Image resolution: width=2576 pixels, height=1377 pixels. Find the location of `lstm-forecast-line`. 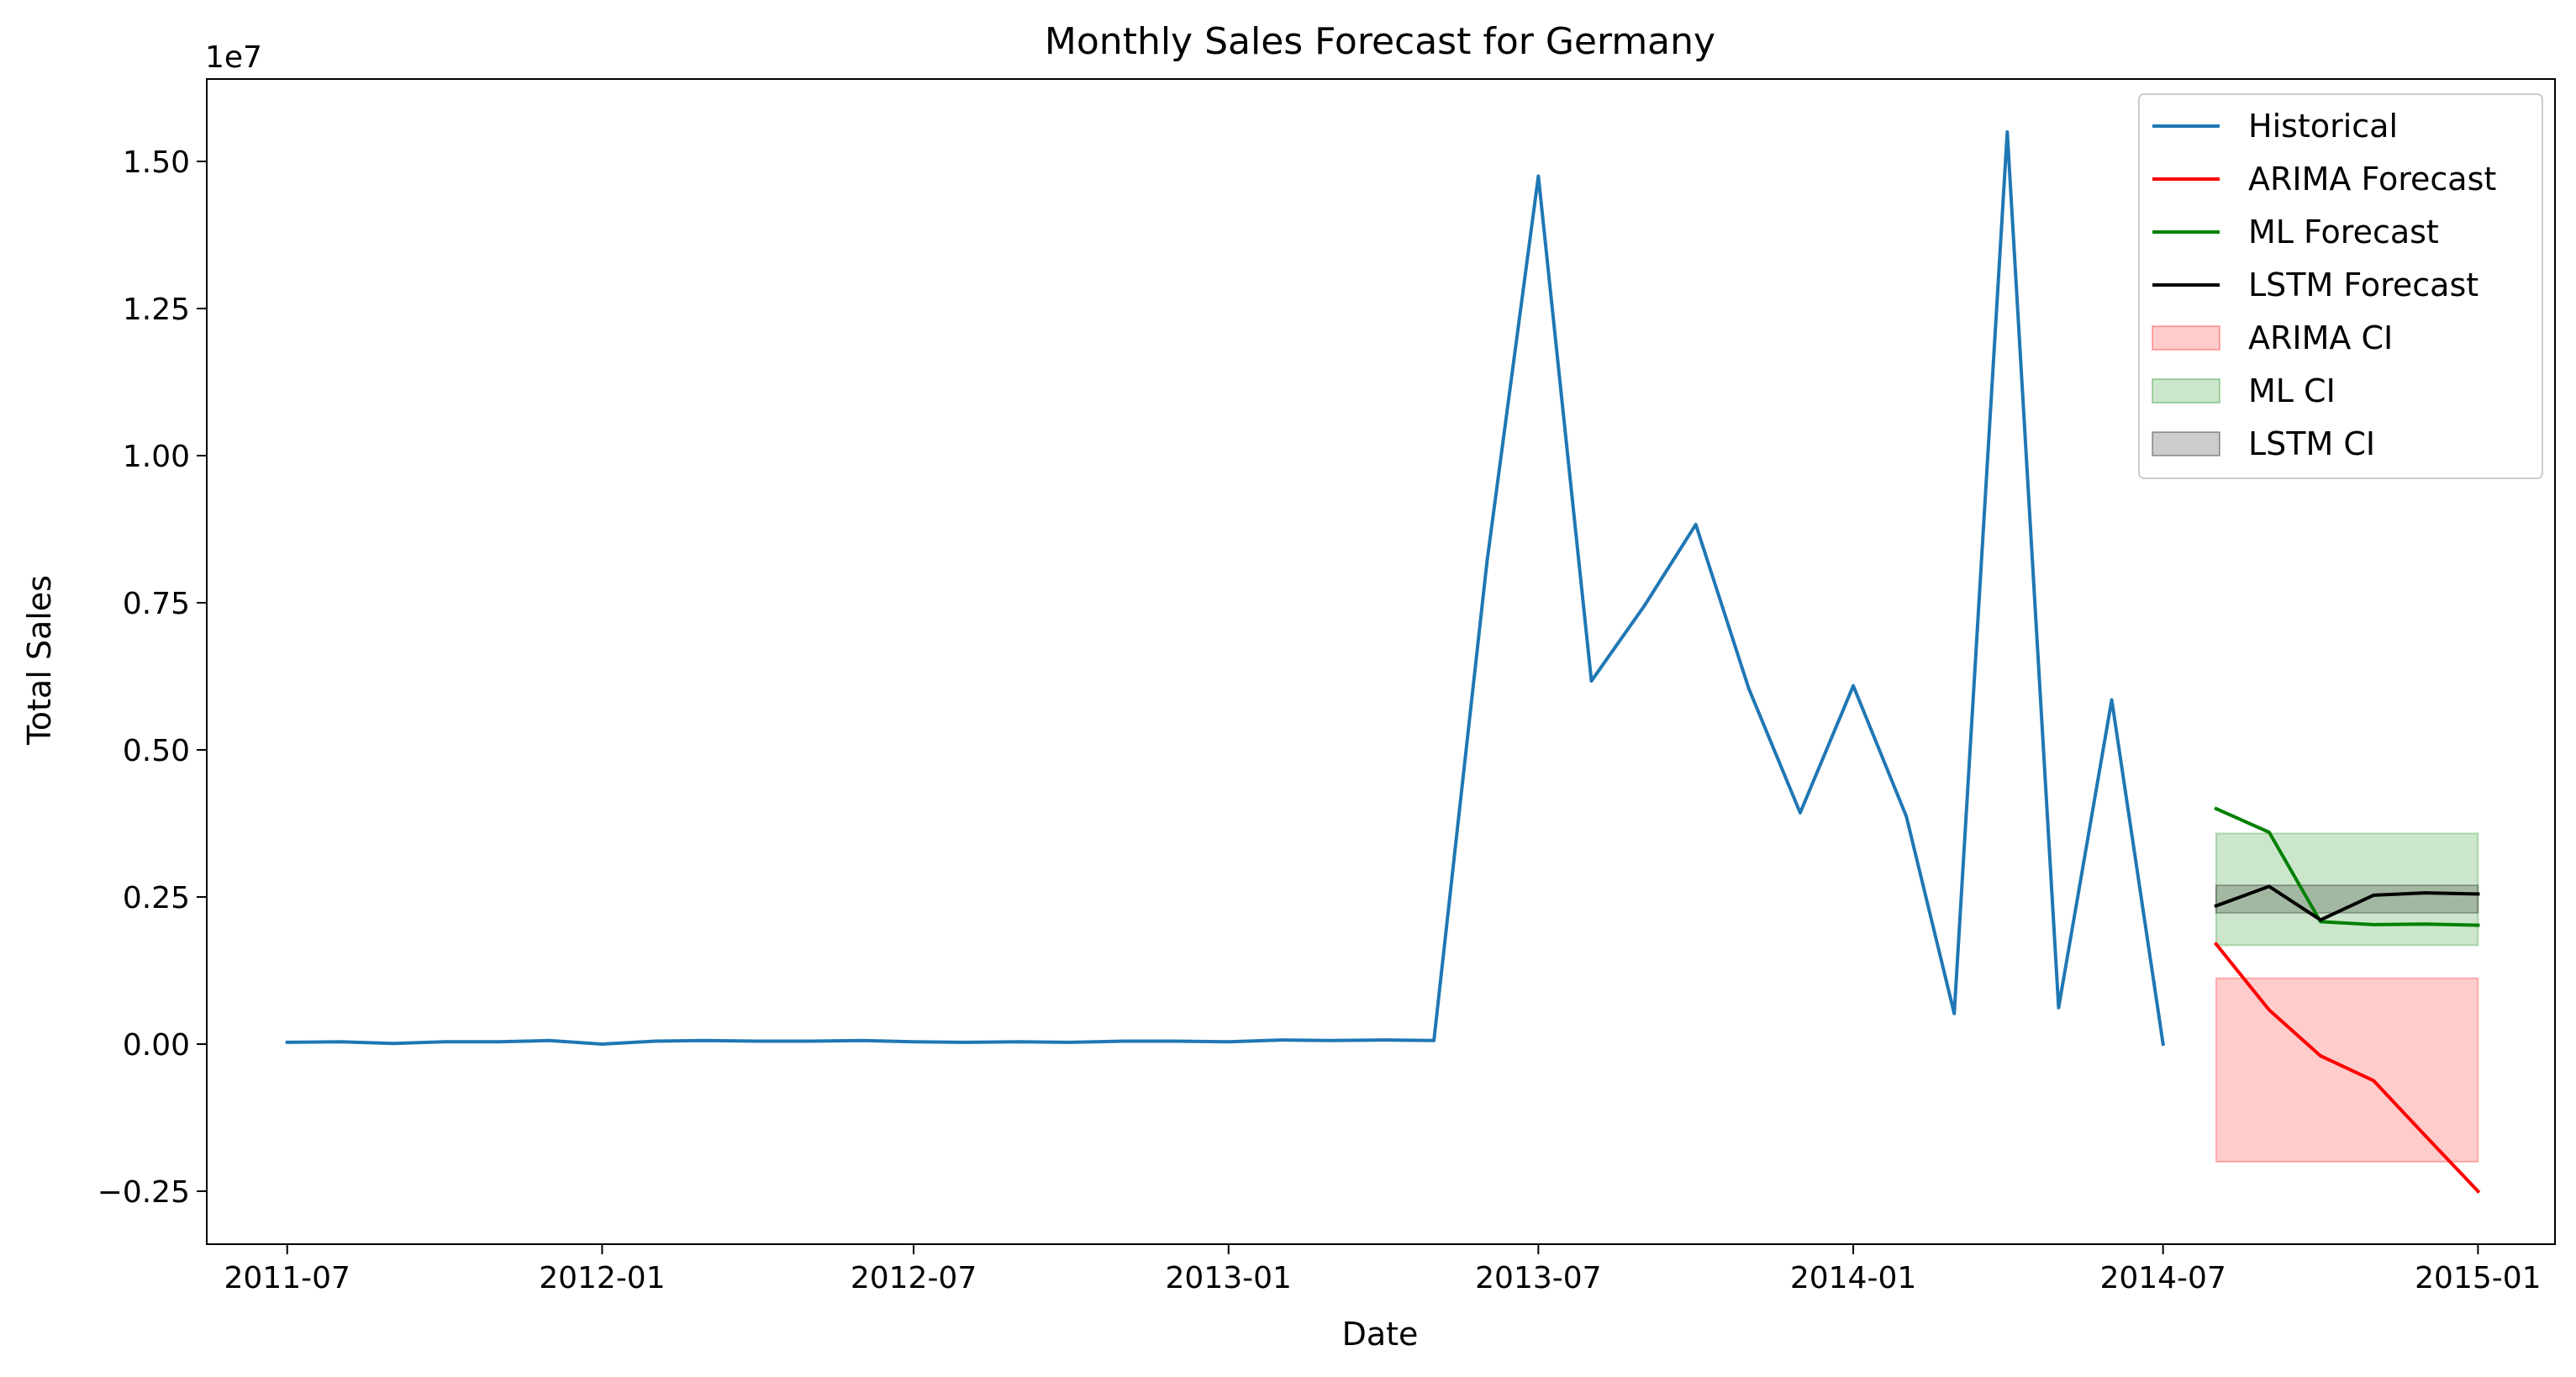

lstm-forecast-line is located at coordinates (2347, 903).